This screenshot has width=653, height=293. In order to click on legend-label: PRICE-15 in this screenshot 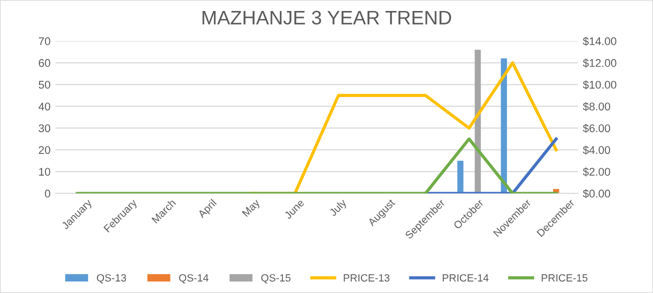, I will do `click(565, 278)`.